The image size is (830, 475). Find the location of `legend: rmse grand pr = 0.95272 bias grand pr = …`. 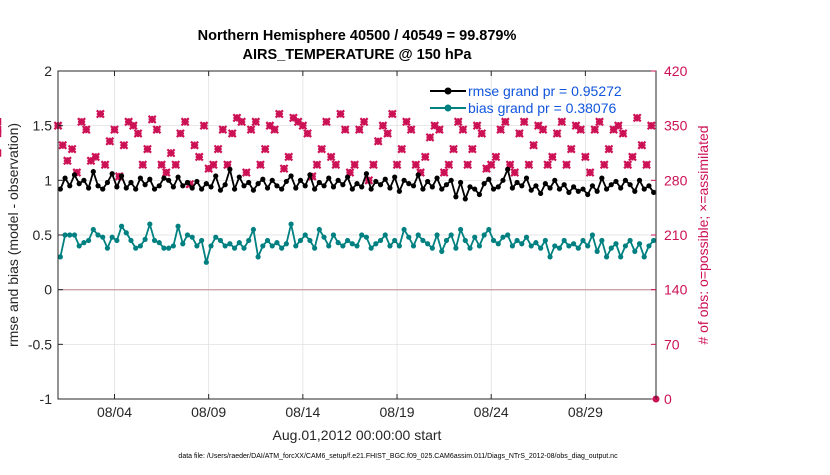

legend: rmse grand pr = 0.95272 bias grand pr = … is located at coordinates (526, 99).